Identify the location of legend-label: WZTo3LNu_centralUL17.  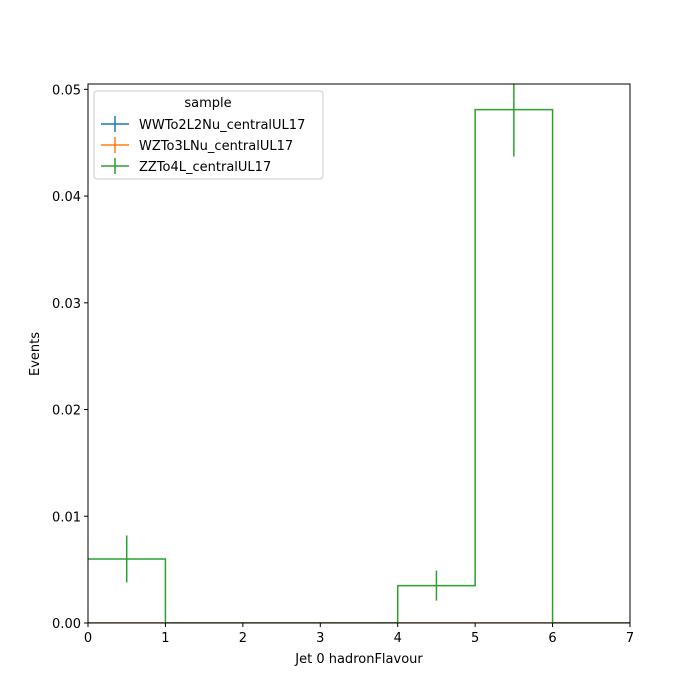
(216, 146).